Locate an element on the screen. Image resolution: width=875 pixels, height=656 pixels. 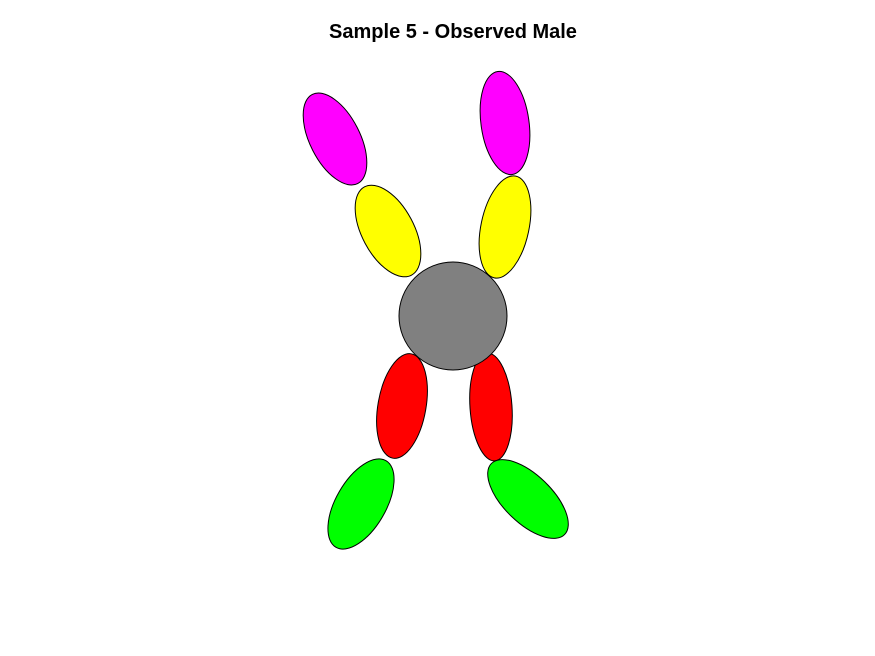
left-thigh is located at coordinates (402, 406).